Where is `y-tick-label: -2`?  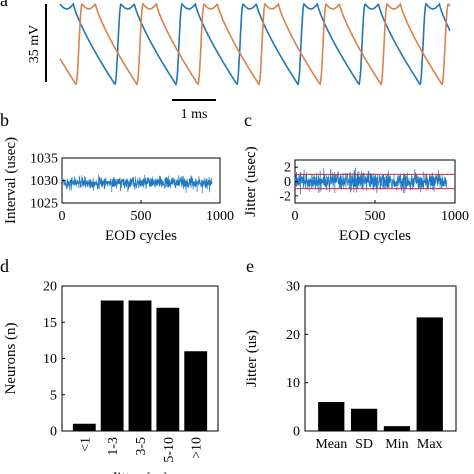
y-tick-label: -2 is located at coordinates (285, 196).